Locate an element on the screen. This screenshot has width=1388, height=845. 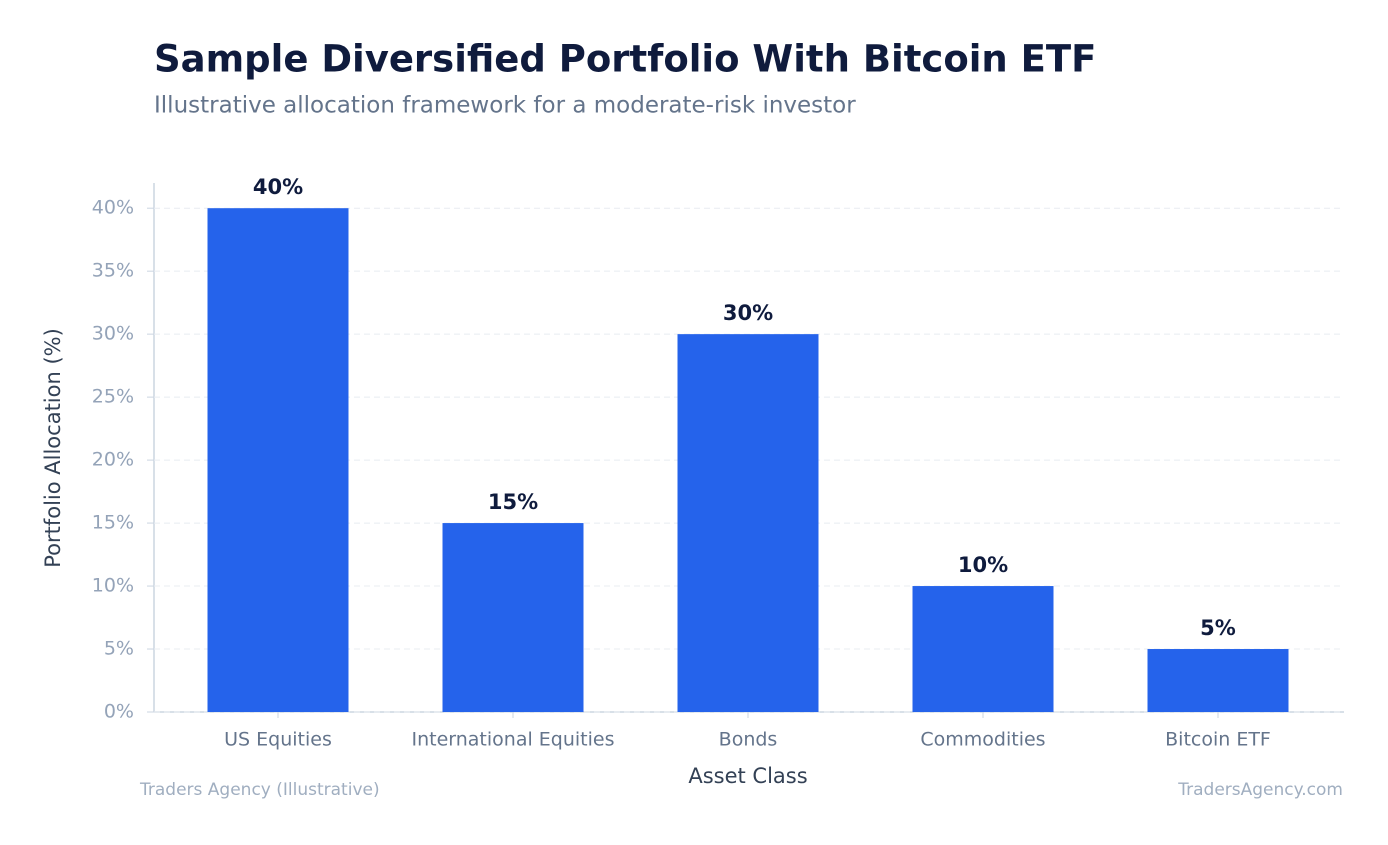
value-label: 10% is located at coordinates (983, 565).